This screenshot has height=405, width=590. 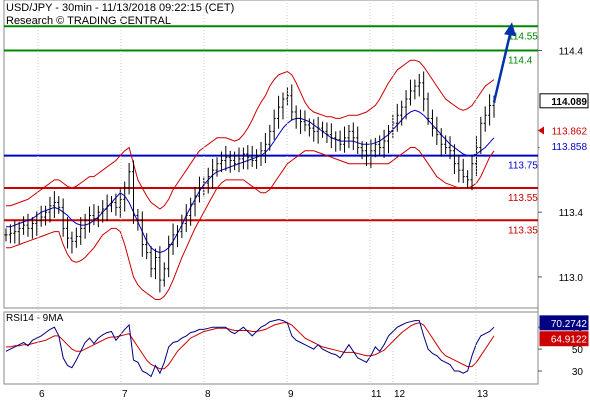 I want to click on rsi-value-label: 70.2742, so click(x=569, y=324).